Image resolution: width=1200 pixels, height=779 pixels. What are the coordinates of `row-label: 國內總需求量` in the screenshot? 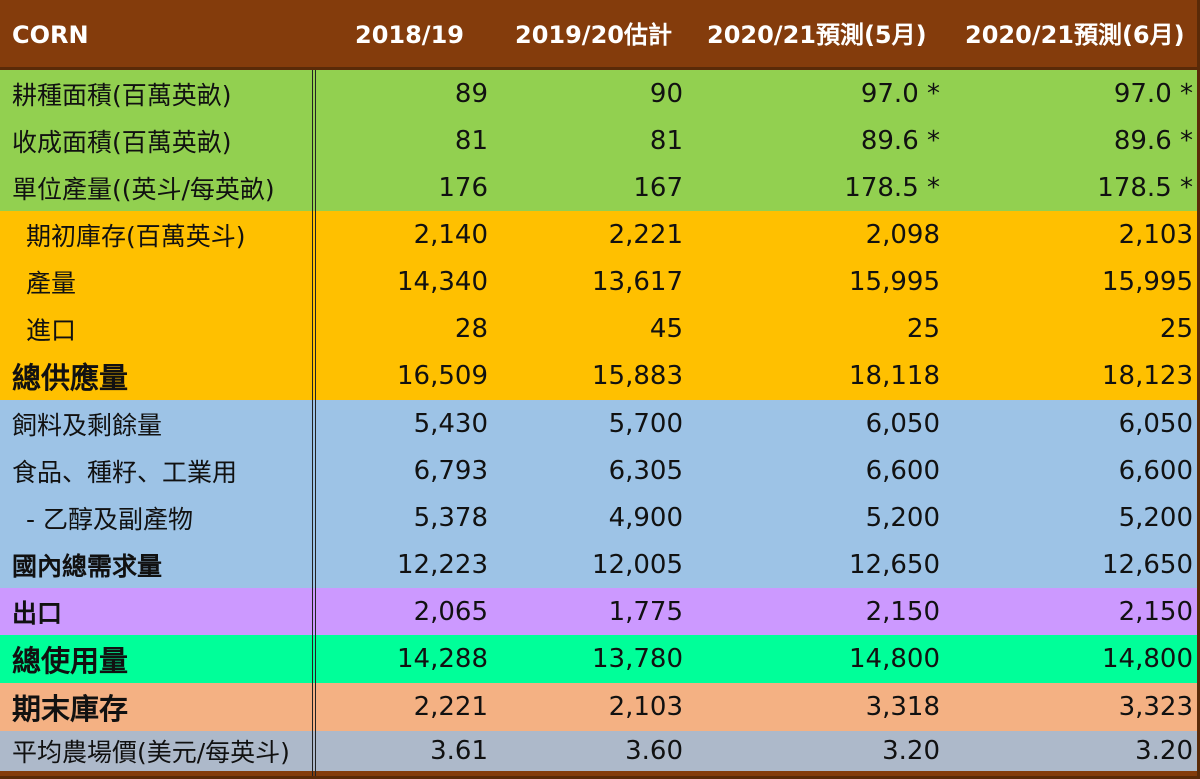 It's located at (87, 566).